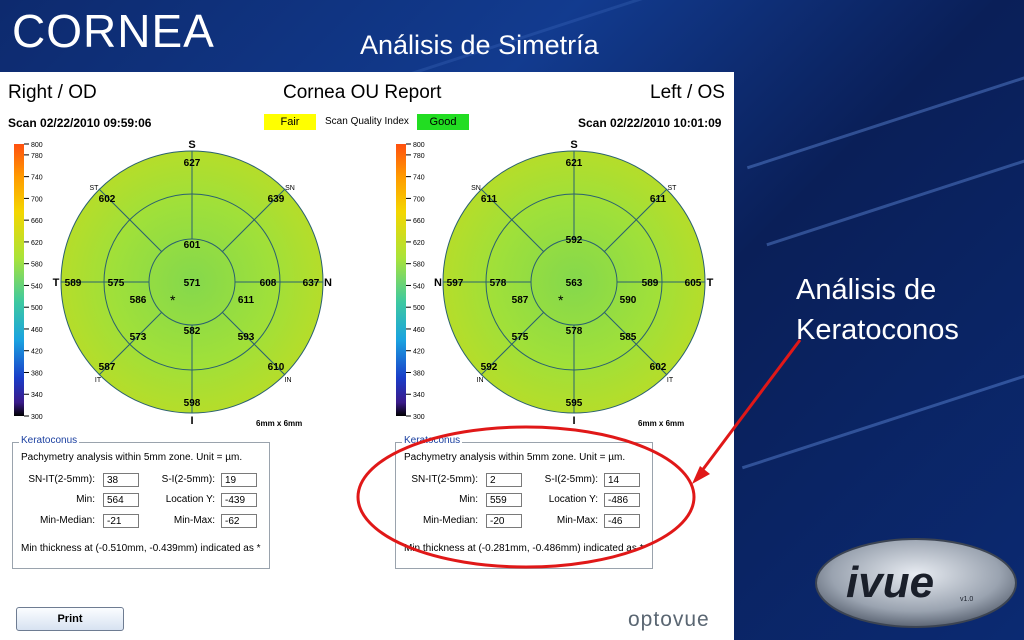  I want to click on sn-it-field: 38, so click(121, 480).